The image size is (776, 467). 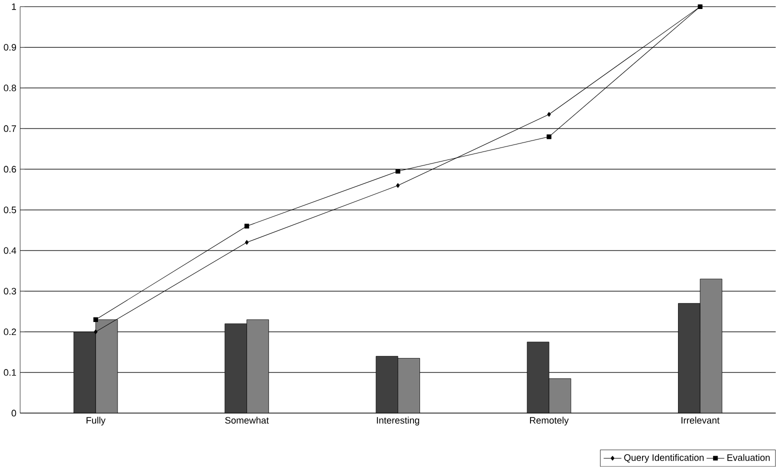 I want to click on y-tick-label: 0.4, so click(x=10, y=250).